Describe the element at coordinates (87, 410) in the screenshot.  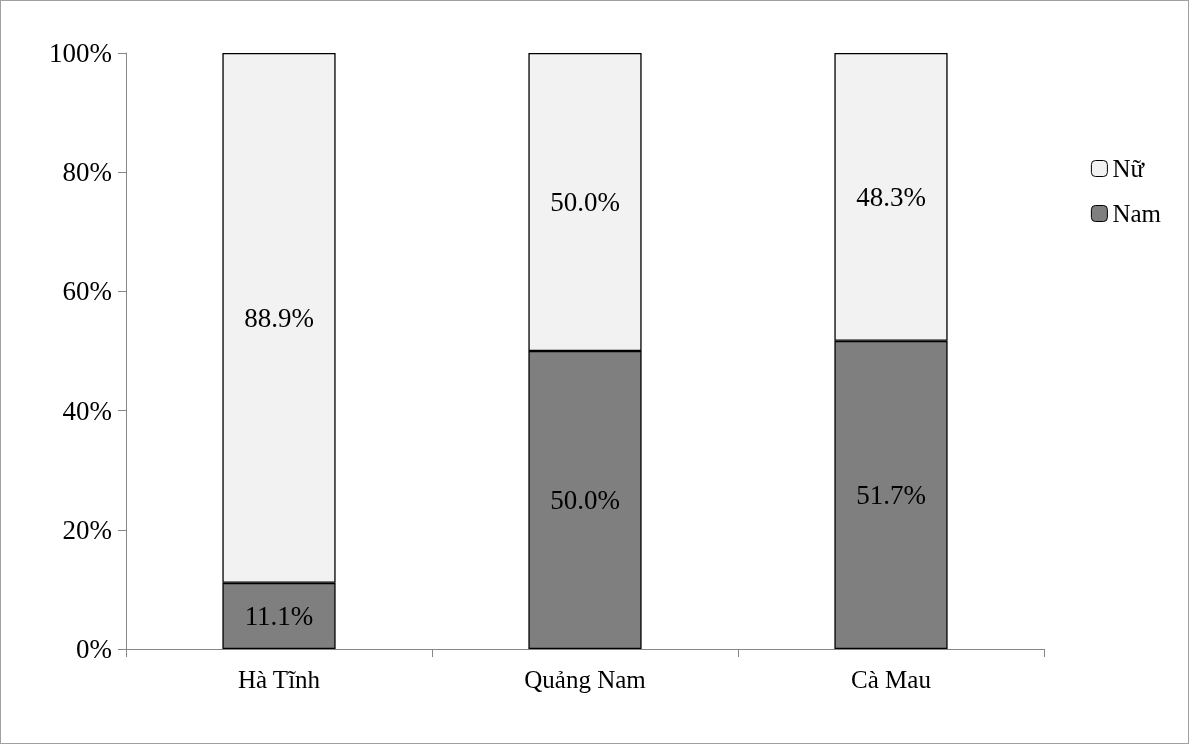
I see `y-tick-label: 40%` at that location.